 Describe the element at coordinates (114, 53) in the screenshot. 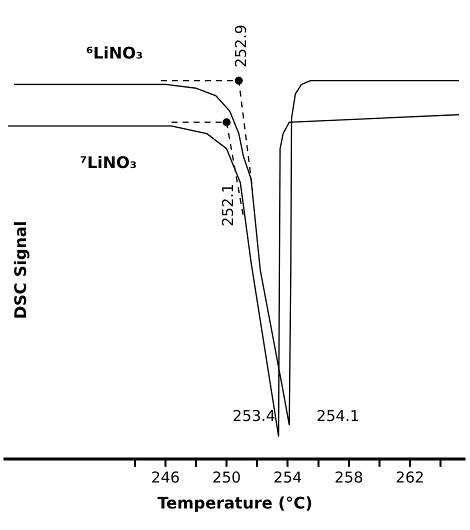

I see `series-label: ⁶LiNO₃` at that location.